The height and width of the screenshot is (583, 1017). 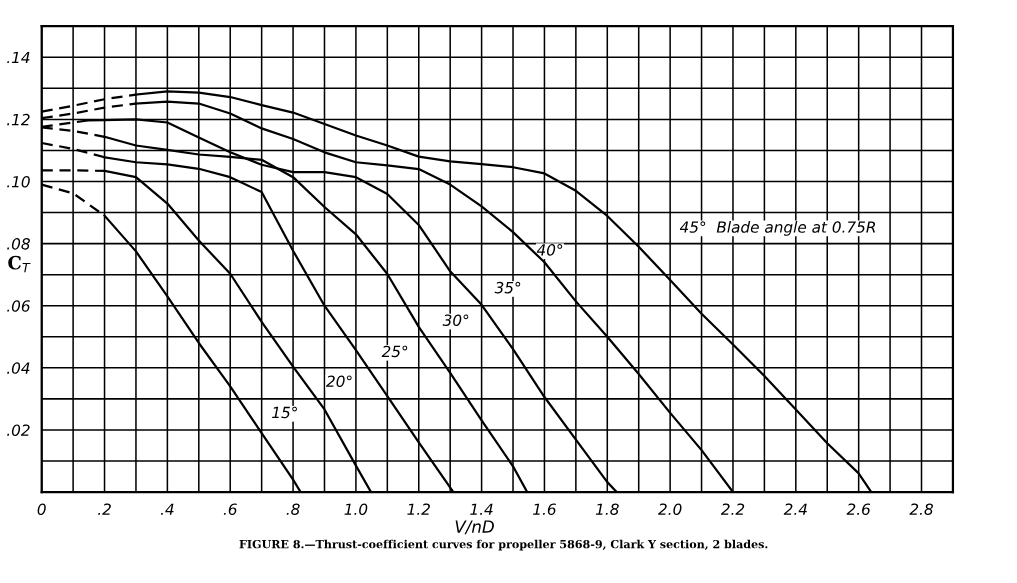 I want to click on y-tick-label: .08, so click(x=18, y=244).